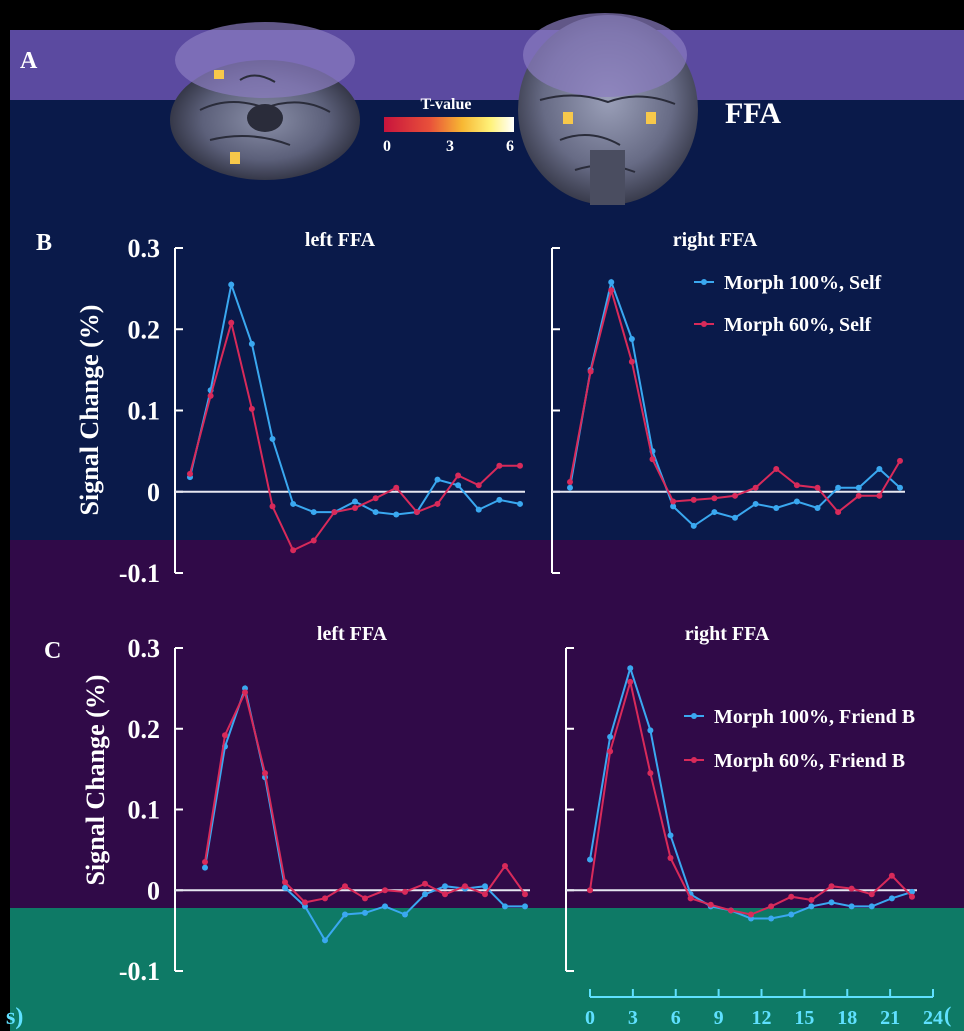  I want to click on legend-label: Morph 60%, Self, so click(798, 325).